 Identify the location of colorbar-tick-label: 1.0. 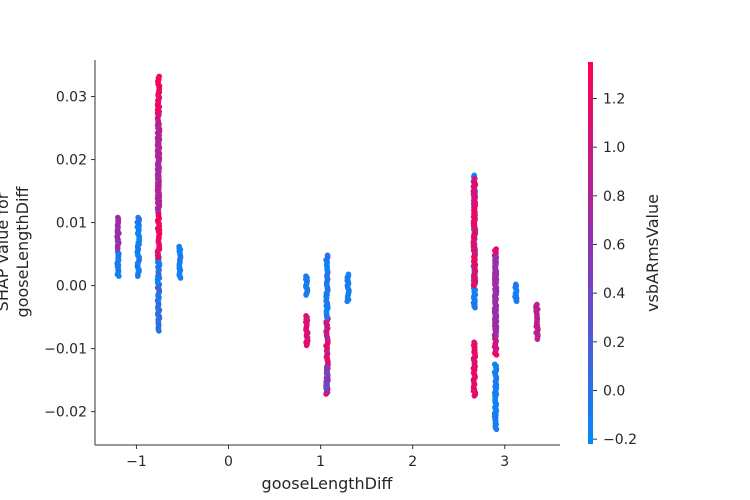
(614, 148).